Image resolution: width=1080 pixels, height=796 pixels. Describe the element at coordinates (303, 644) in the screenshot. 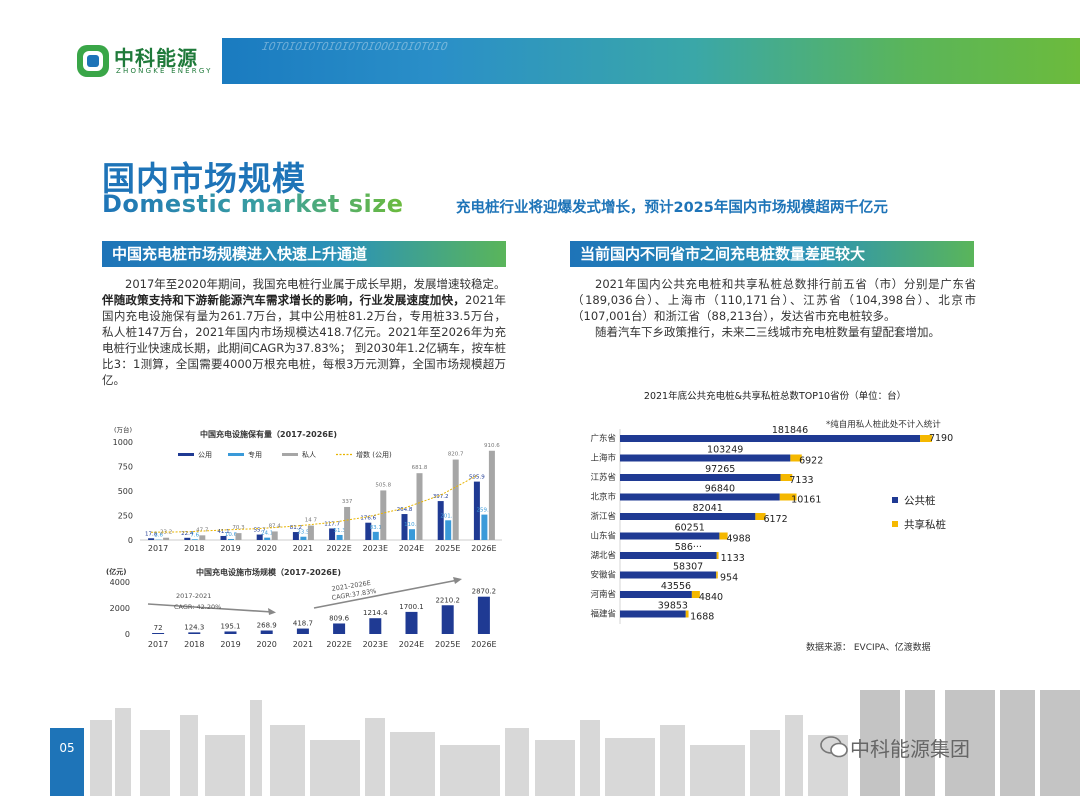

I see `chart2-xtick: 2021` at that location.